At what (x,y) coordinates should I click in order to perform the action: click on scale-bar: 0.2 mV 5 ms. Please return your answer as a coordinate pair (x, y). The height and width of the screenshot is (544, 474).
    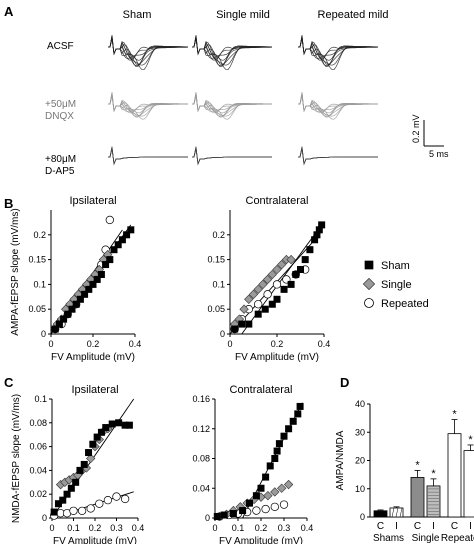
    Looking at the image, I should click on (430, 136).